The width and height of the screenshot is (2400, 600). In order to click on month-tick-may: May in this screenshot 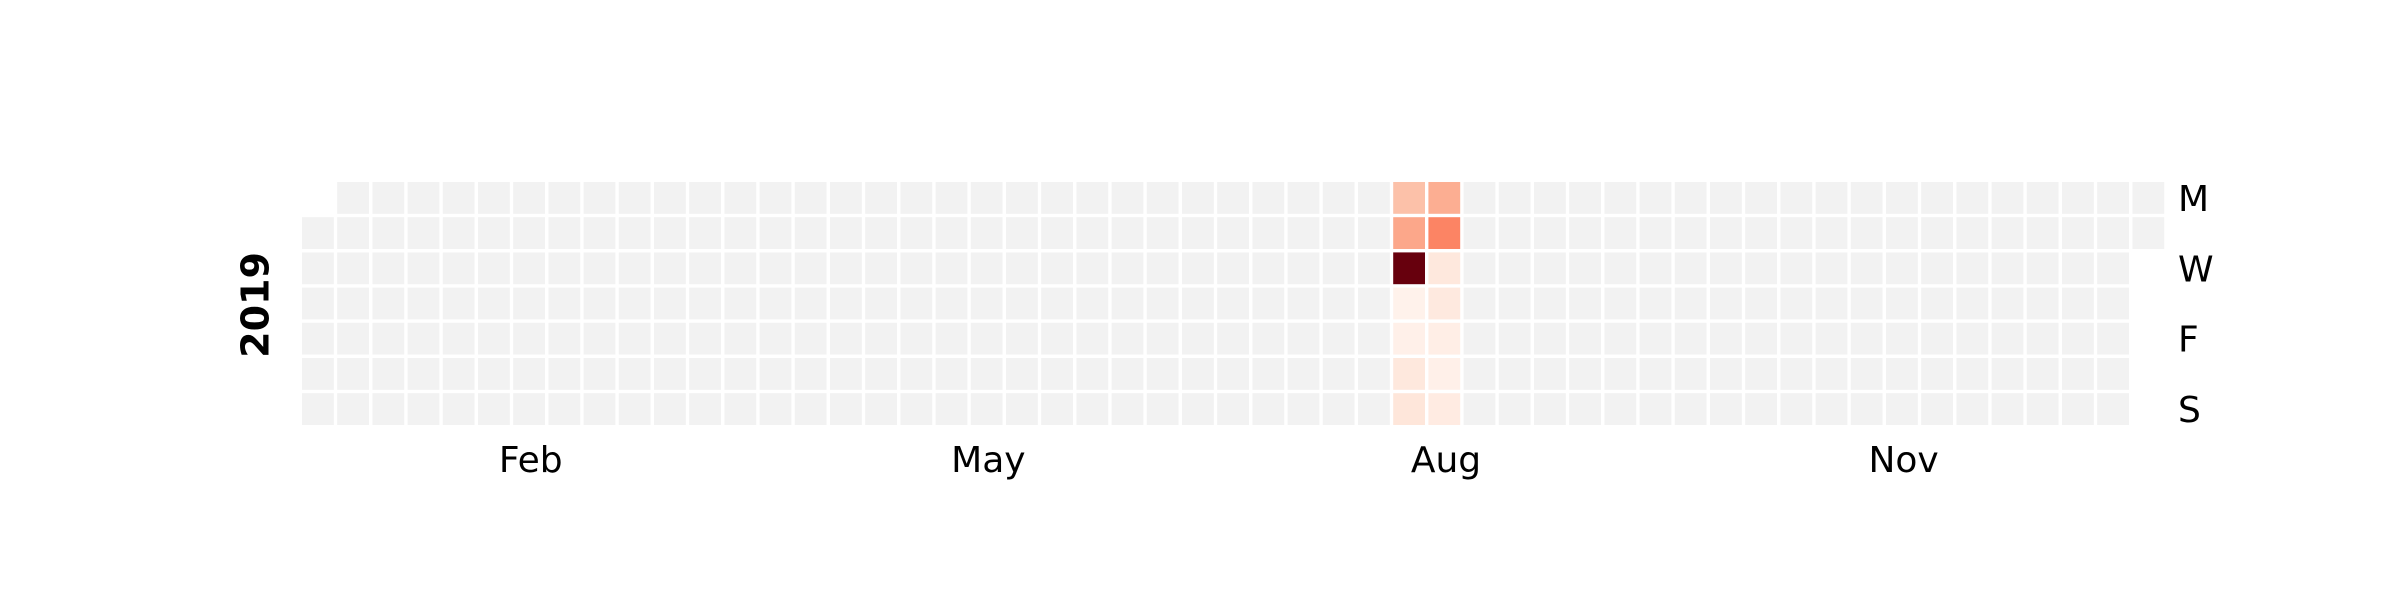, I will do `click(988, 460)`.